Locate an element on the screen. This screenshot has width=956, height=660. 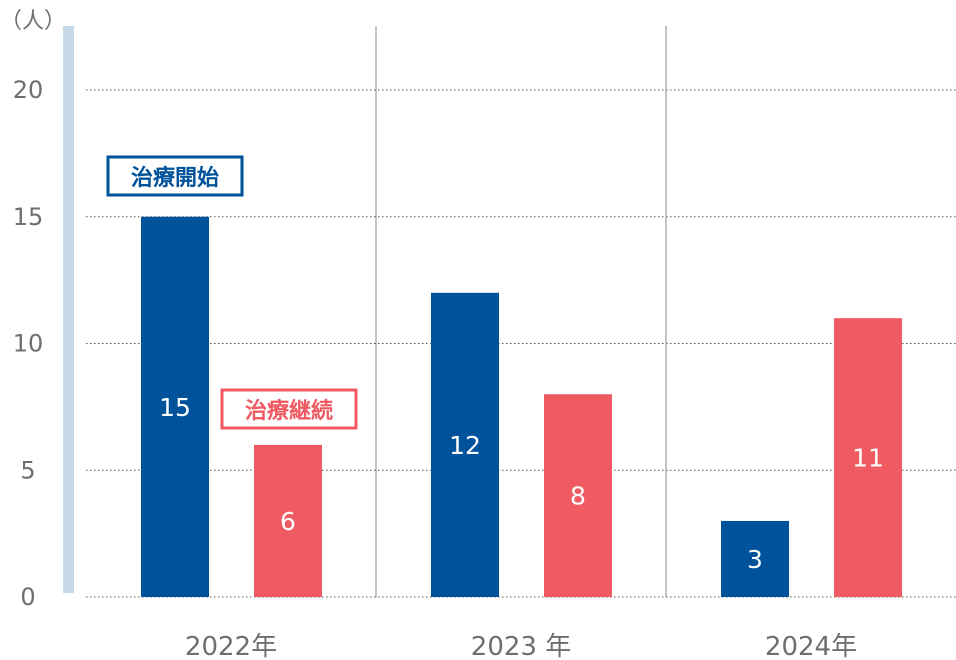
series-label: 治療開始 is located at coordinates (175, 178).